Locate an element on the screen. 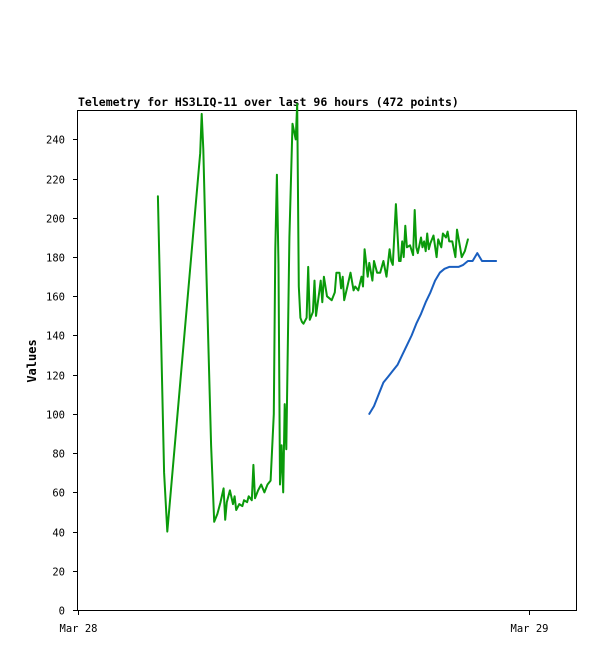  y-axis-label: Values is located at coordinates (32, 360).